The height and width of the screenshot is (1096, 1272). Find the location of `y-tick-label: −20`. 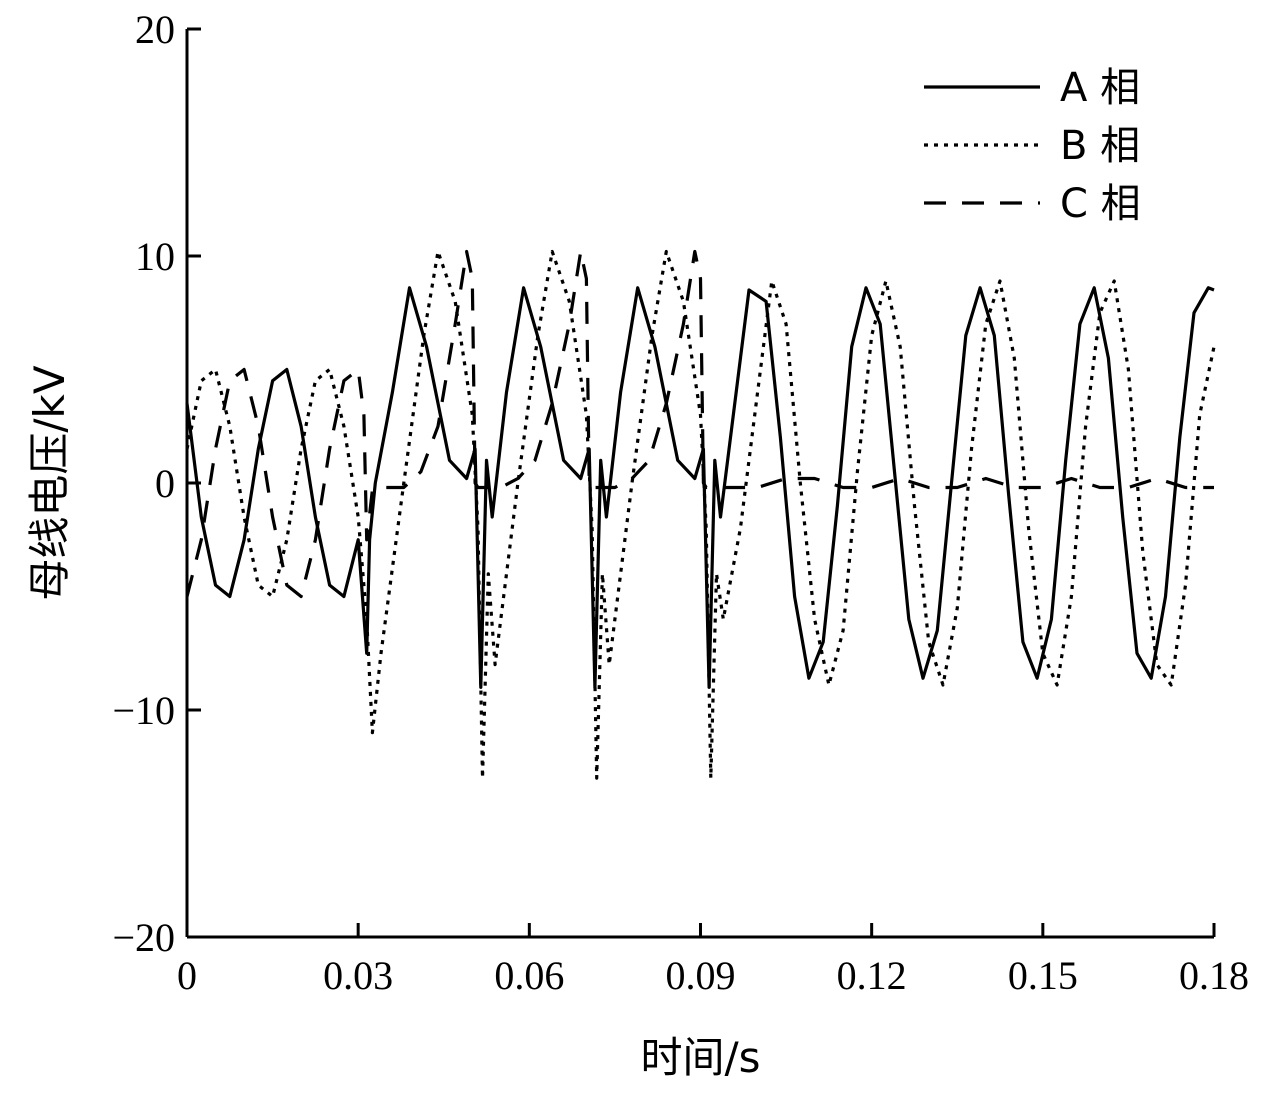

y-tick-label: −20 is located at coordinates (143, 937).